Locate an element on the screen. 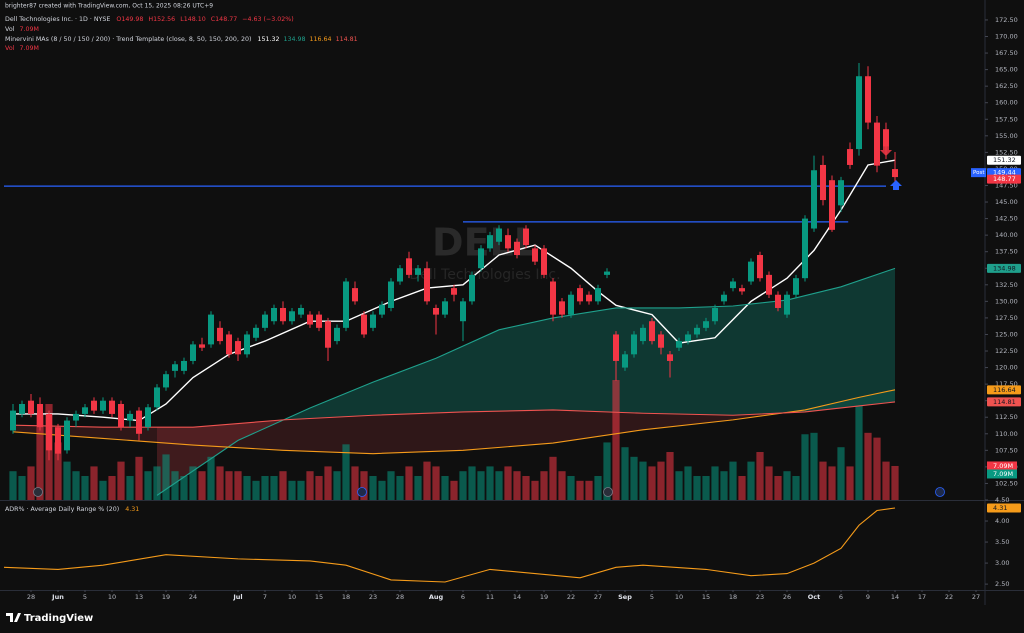 The image size is (1024, 633). line is located at coordinates (449, 545).